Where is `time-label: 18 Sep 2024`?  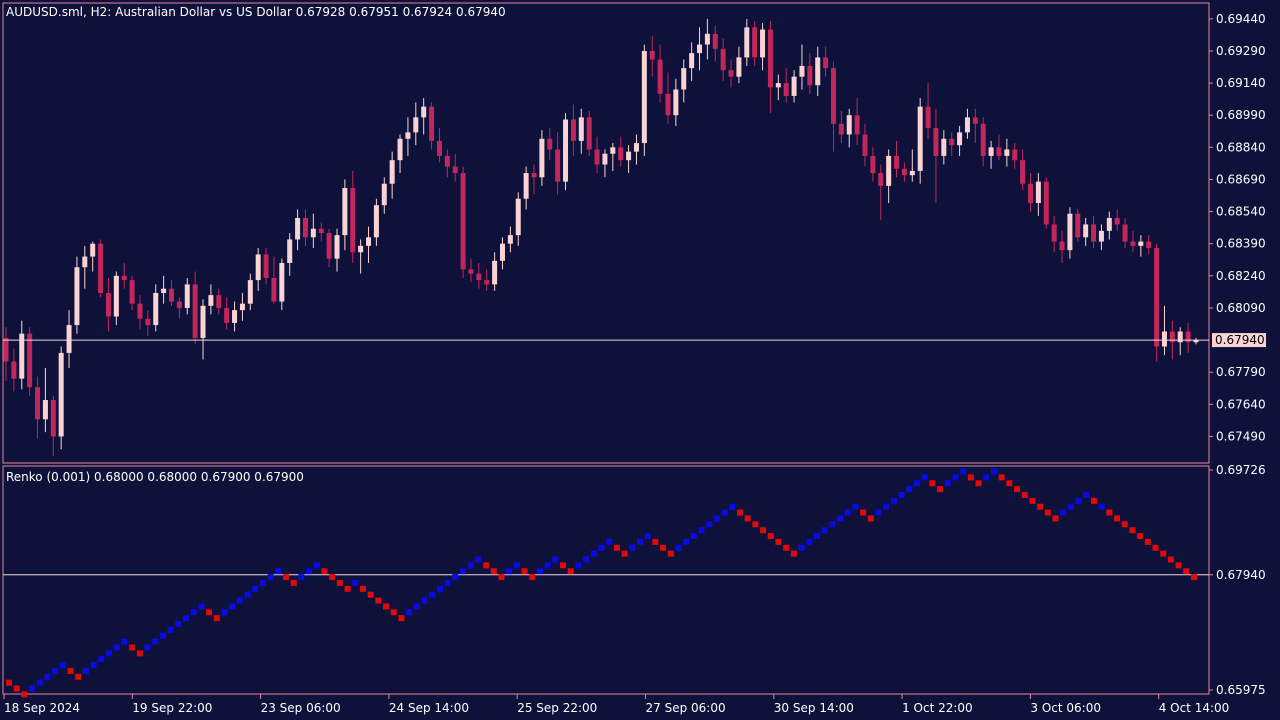 time-label: 18 Sep 2024 is located at coordinates (42, 708).